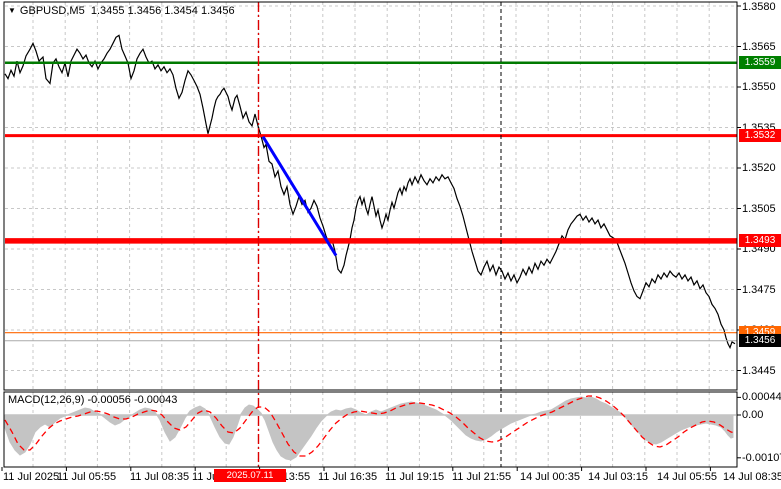  I want to click on price-axis-label: 1.3445, so click(759, 370).